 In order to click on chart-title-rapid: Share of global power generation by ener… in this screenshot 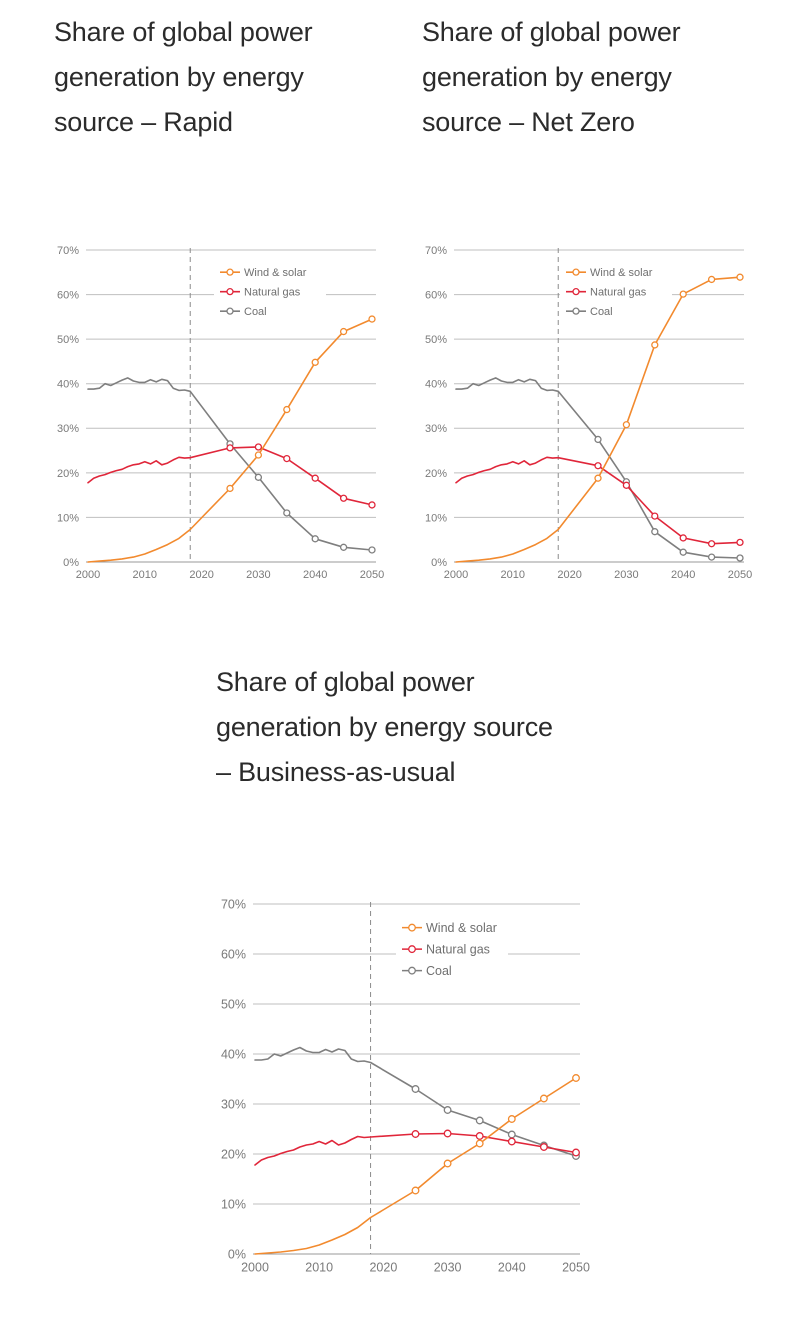, I will do `click(183, 77)`.